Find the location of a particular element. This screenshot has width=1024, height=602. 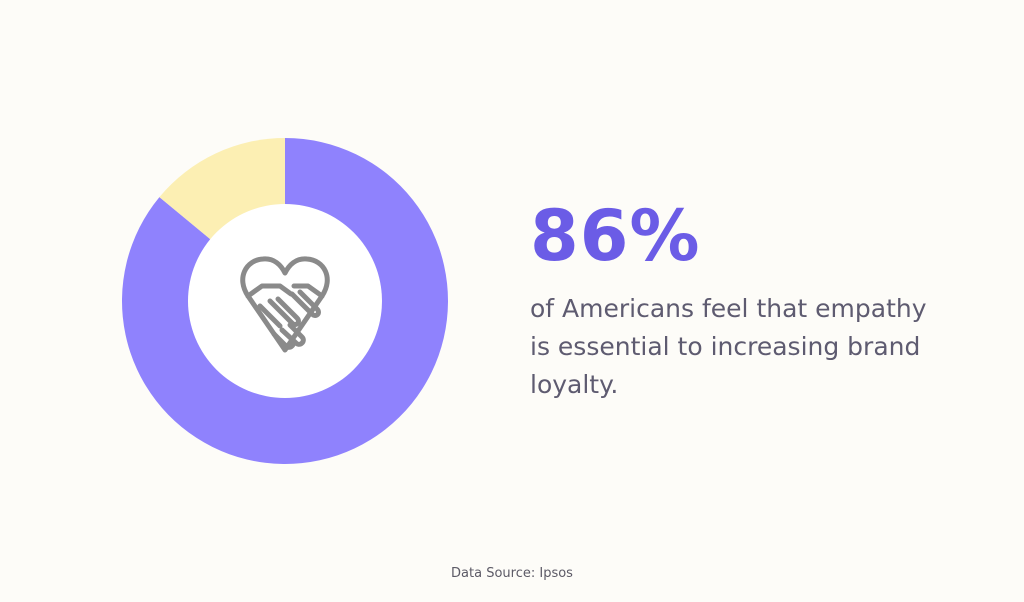

stat-value: 86% is located at coordinates (615, 236).